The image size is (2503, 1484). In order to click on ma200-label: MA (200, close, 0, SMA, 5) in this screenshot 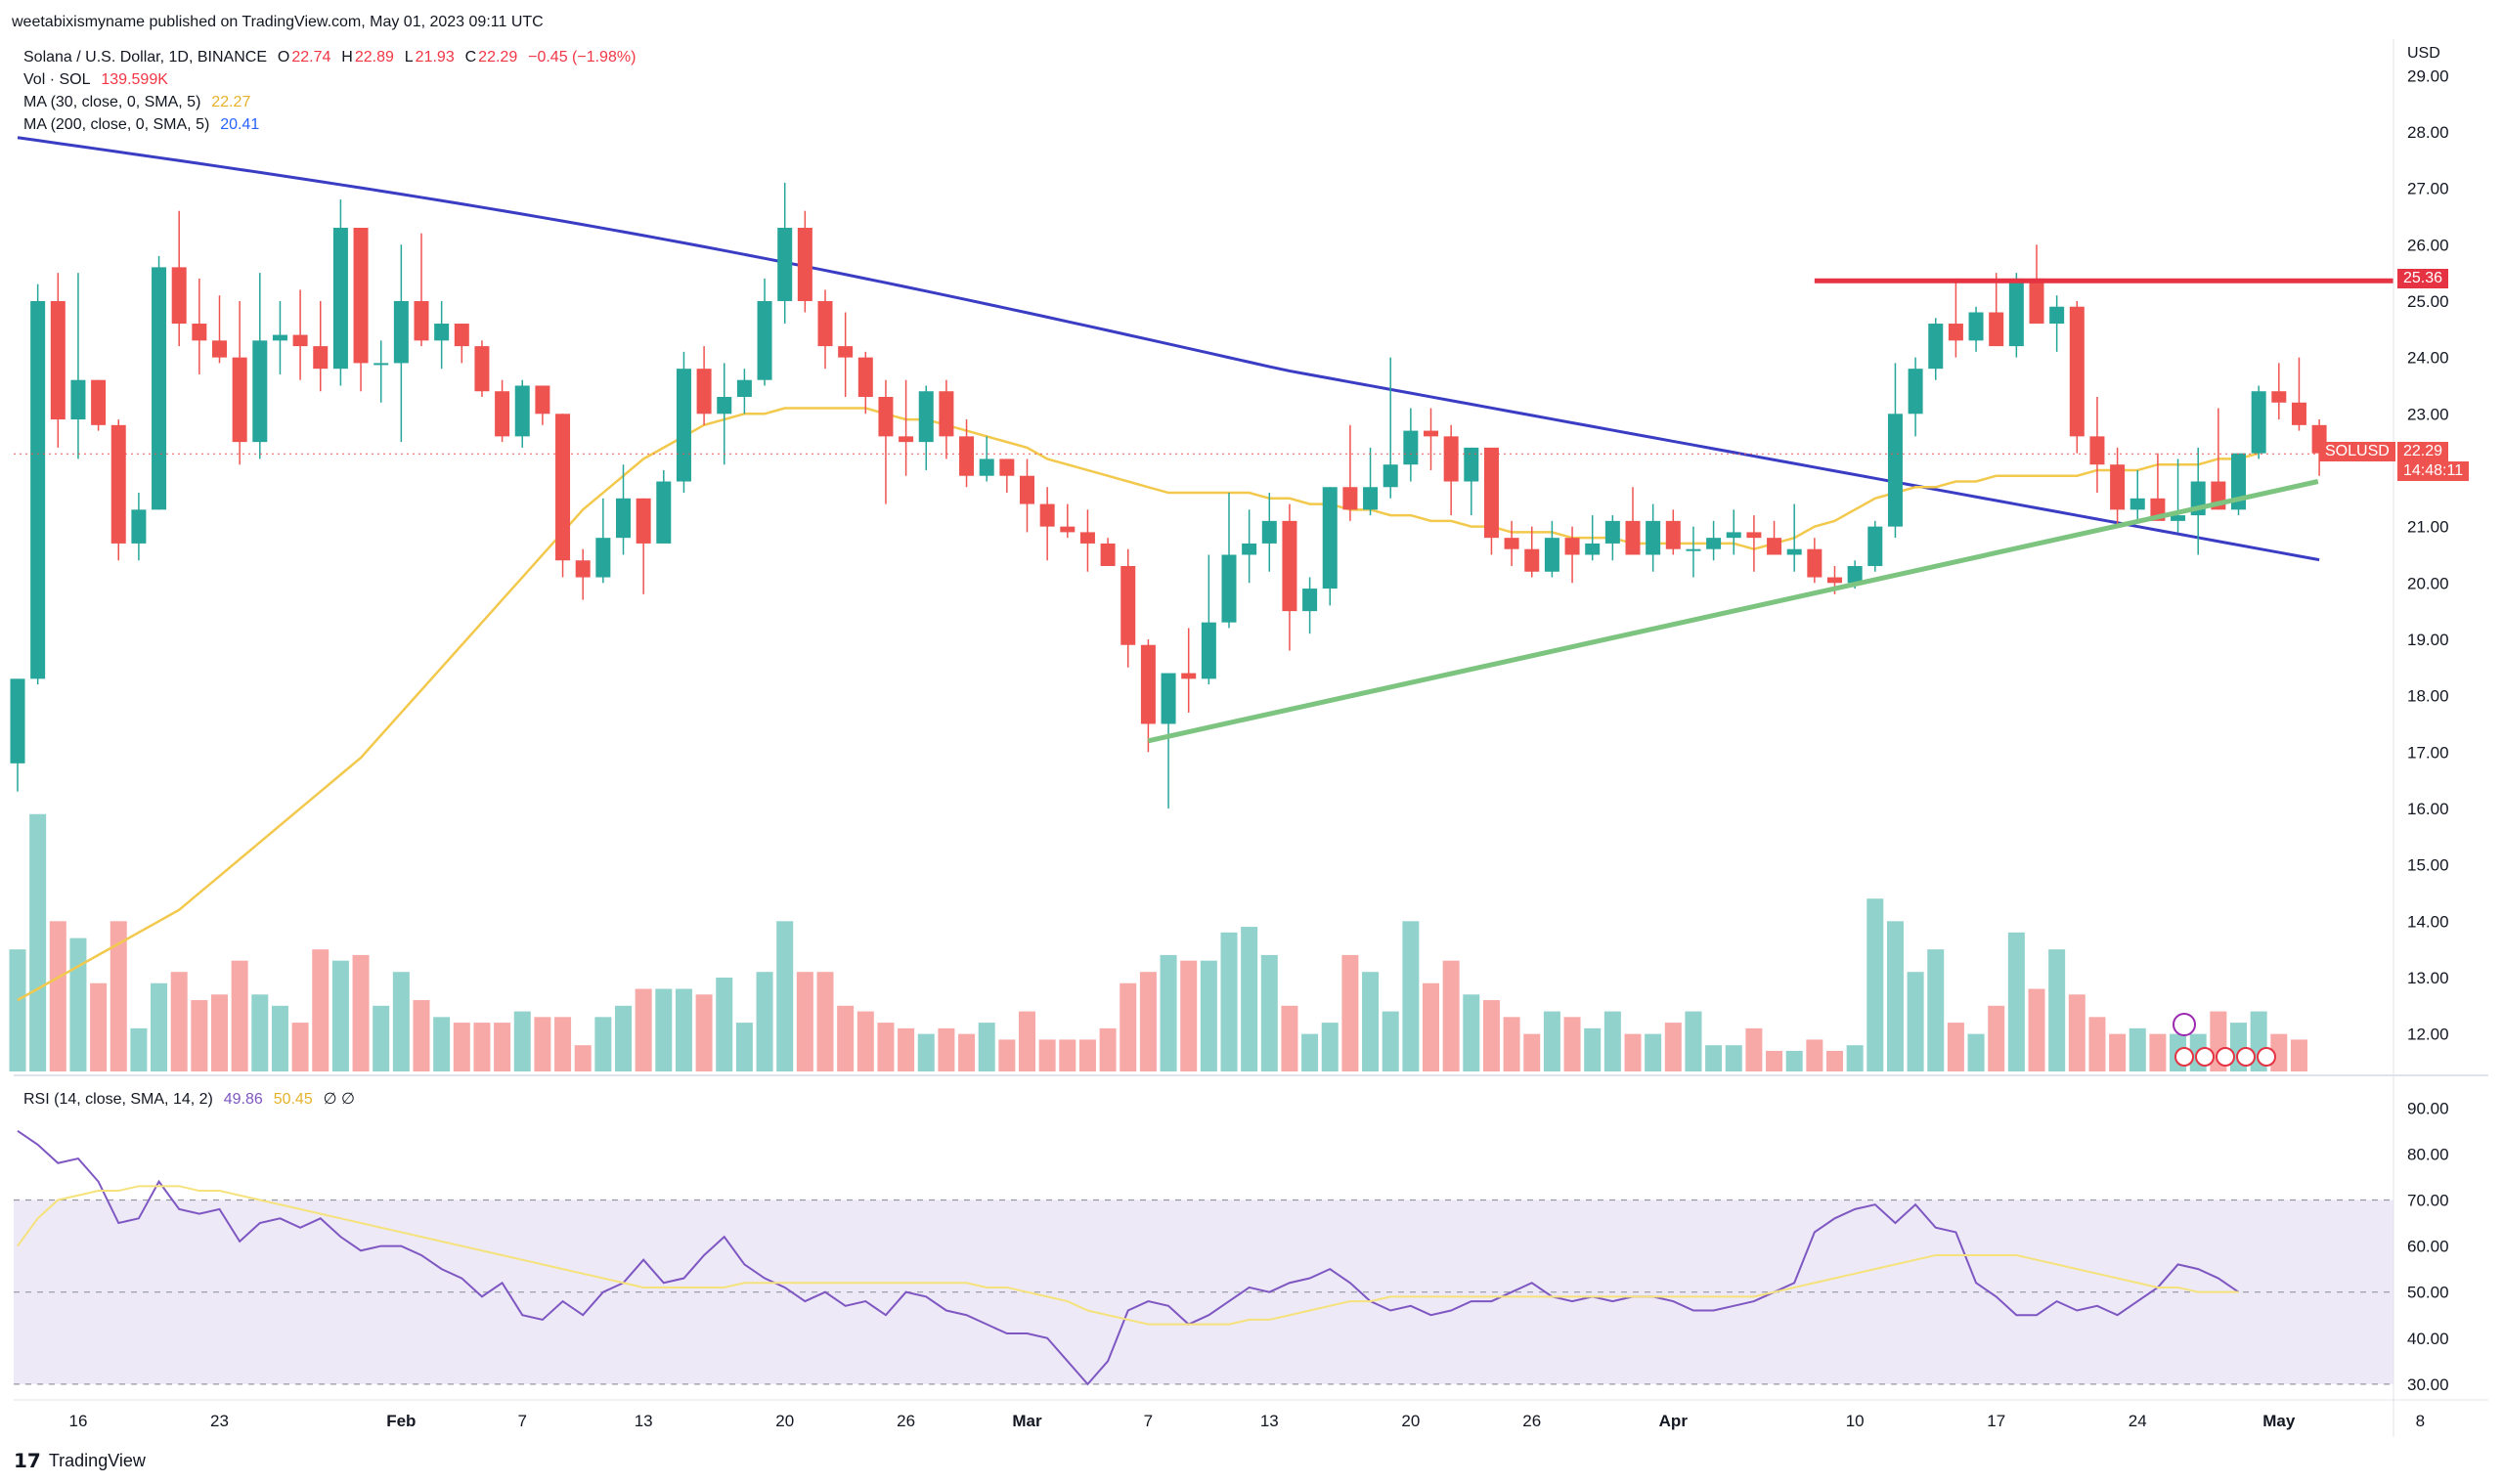, I will do `click(116, 124)`.